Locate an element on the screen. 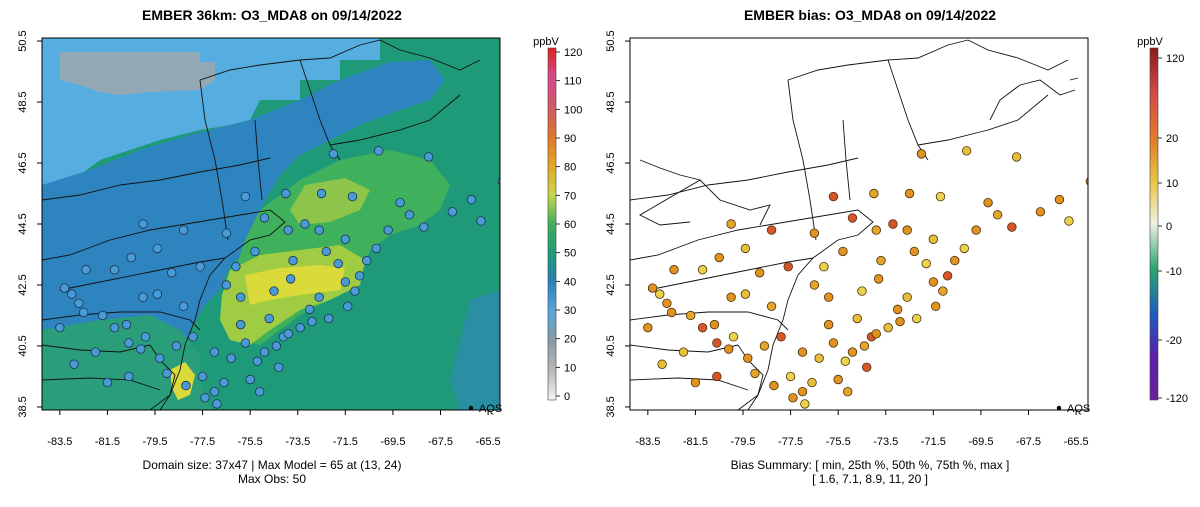 The height and width of the screenshot is (507, 1200). x-tick-label: -77.5 is located at coordinates (202, 442).